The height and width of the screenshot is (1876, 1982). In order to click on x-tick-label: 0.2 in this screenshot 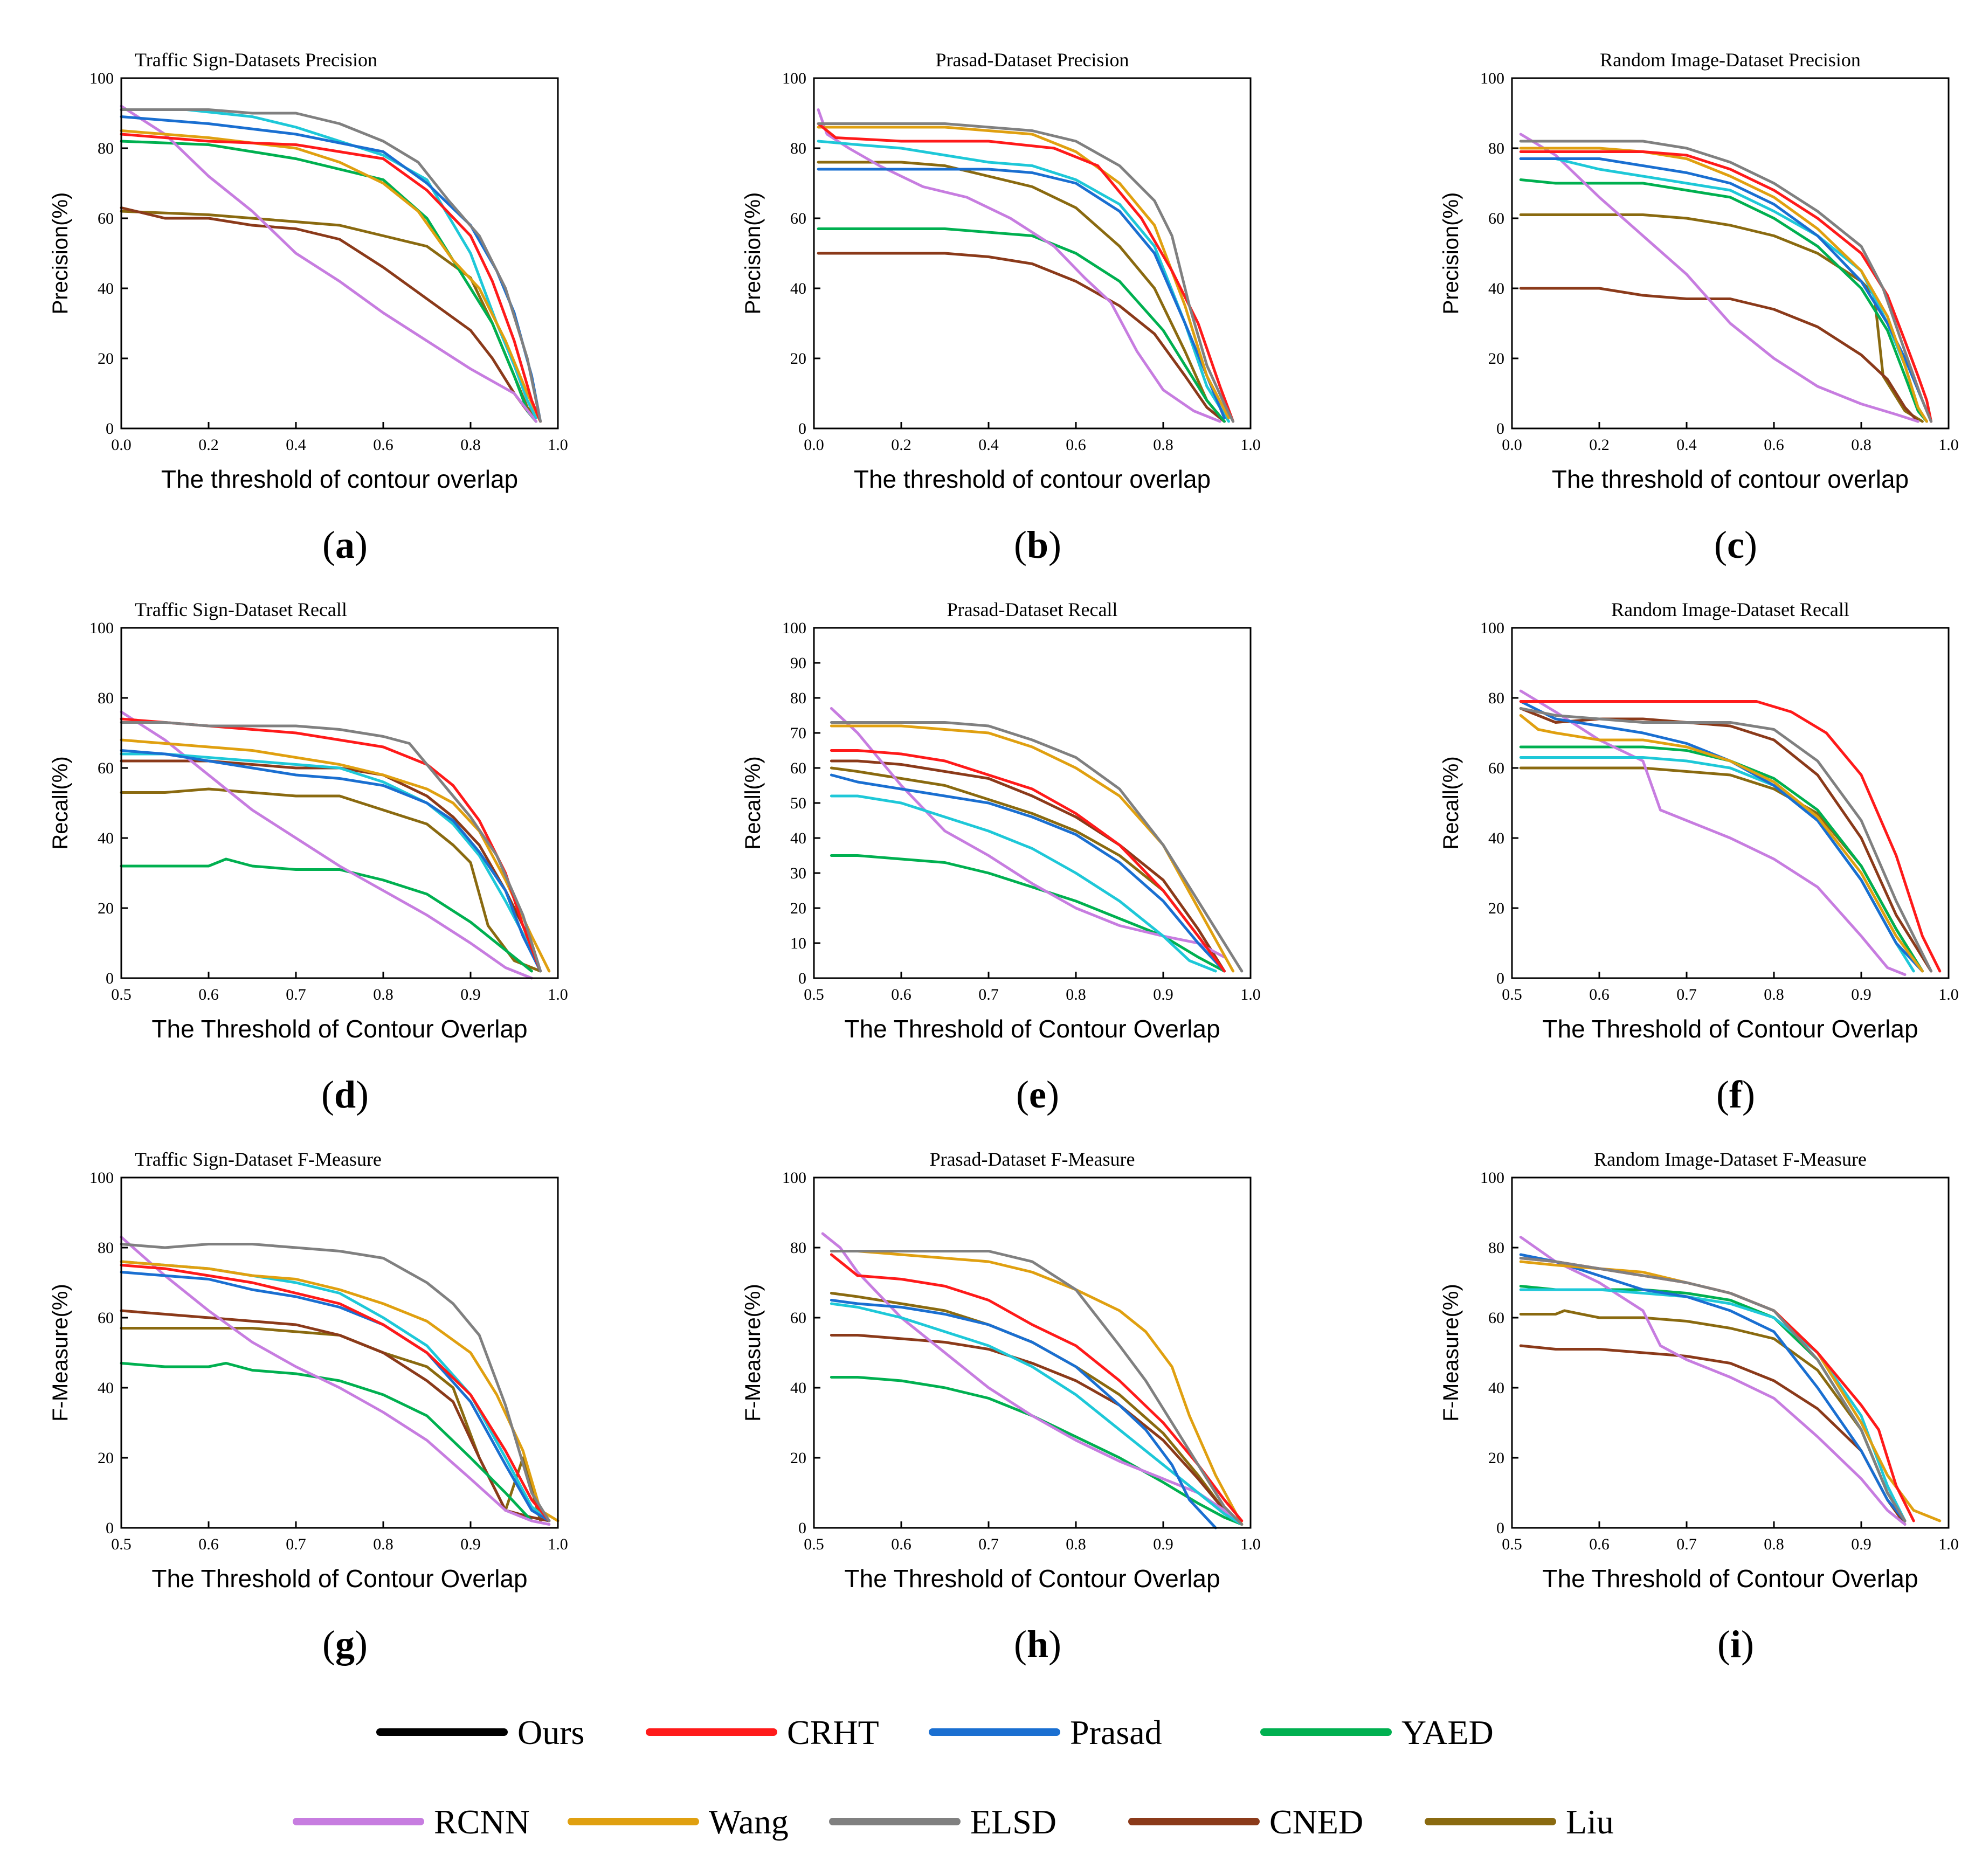, I will do `click(901, 445)`.